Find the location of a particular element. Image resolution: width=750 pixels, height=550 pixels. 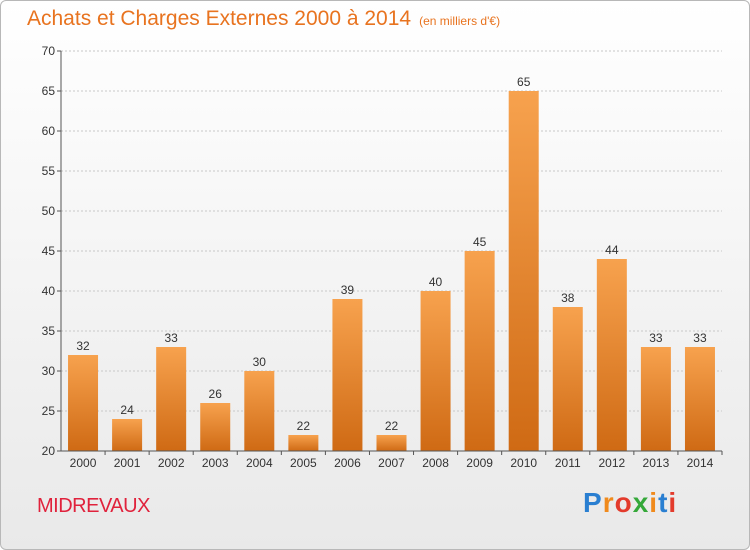

x-tick-label-2001: 2001 is located at coordinates (127, 463).